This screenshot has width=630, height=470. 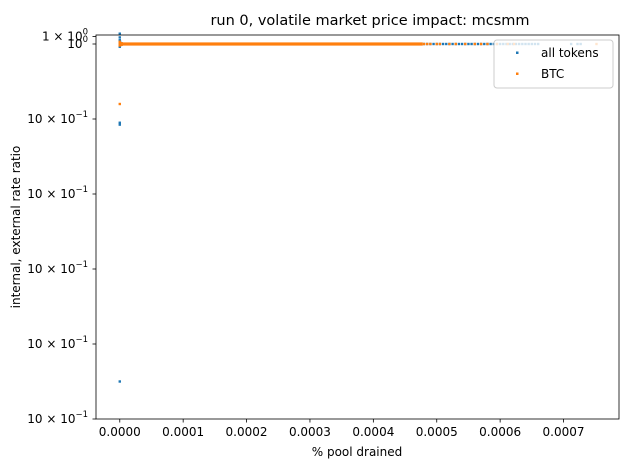 What do you see at coordinates (310, 432) in the screenshot?
I see `x-tick-label: 0.0003` at bounding box center [310, 432].